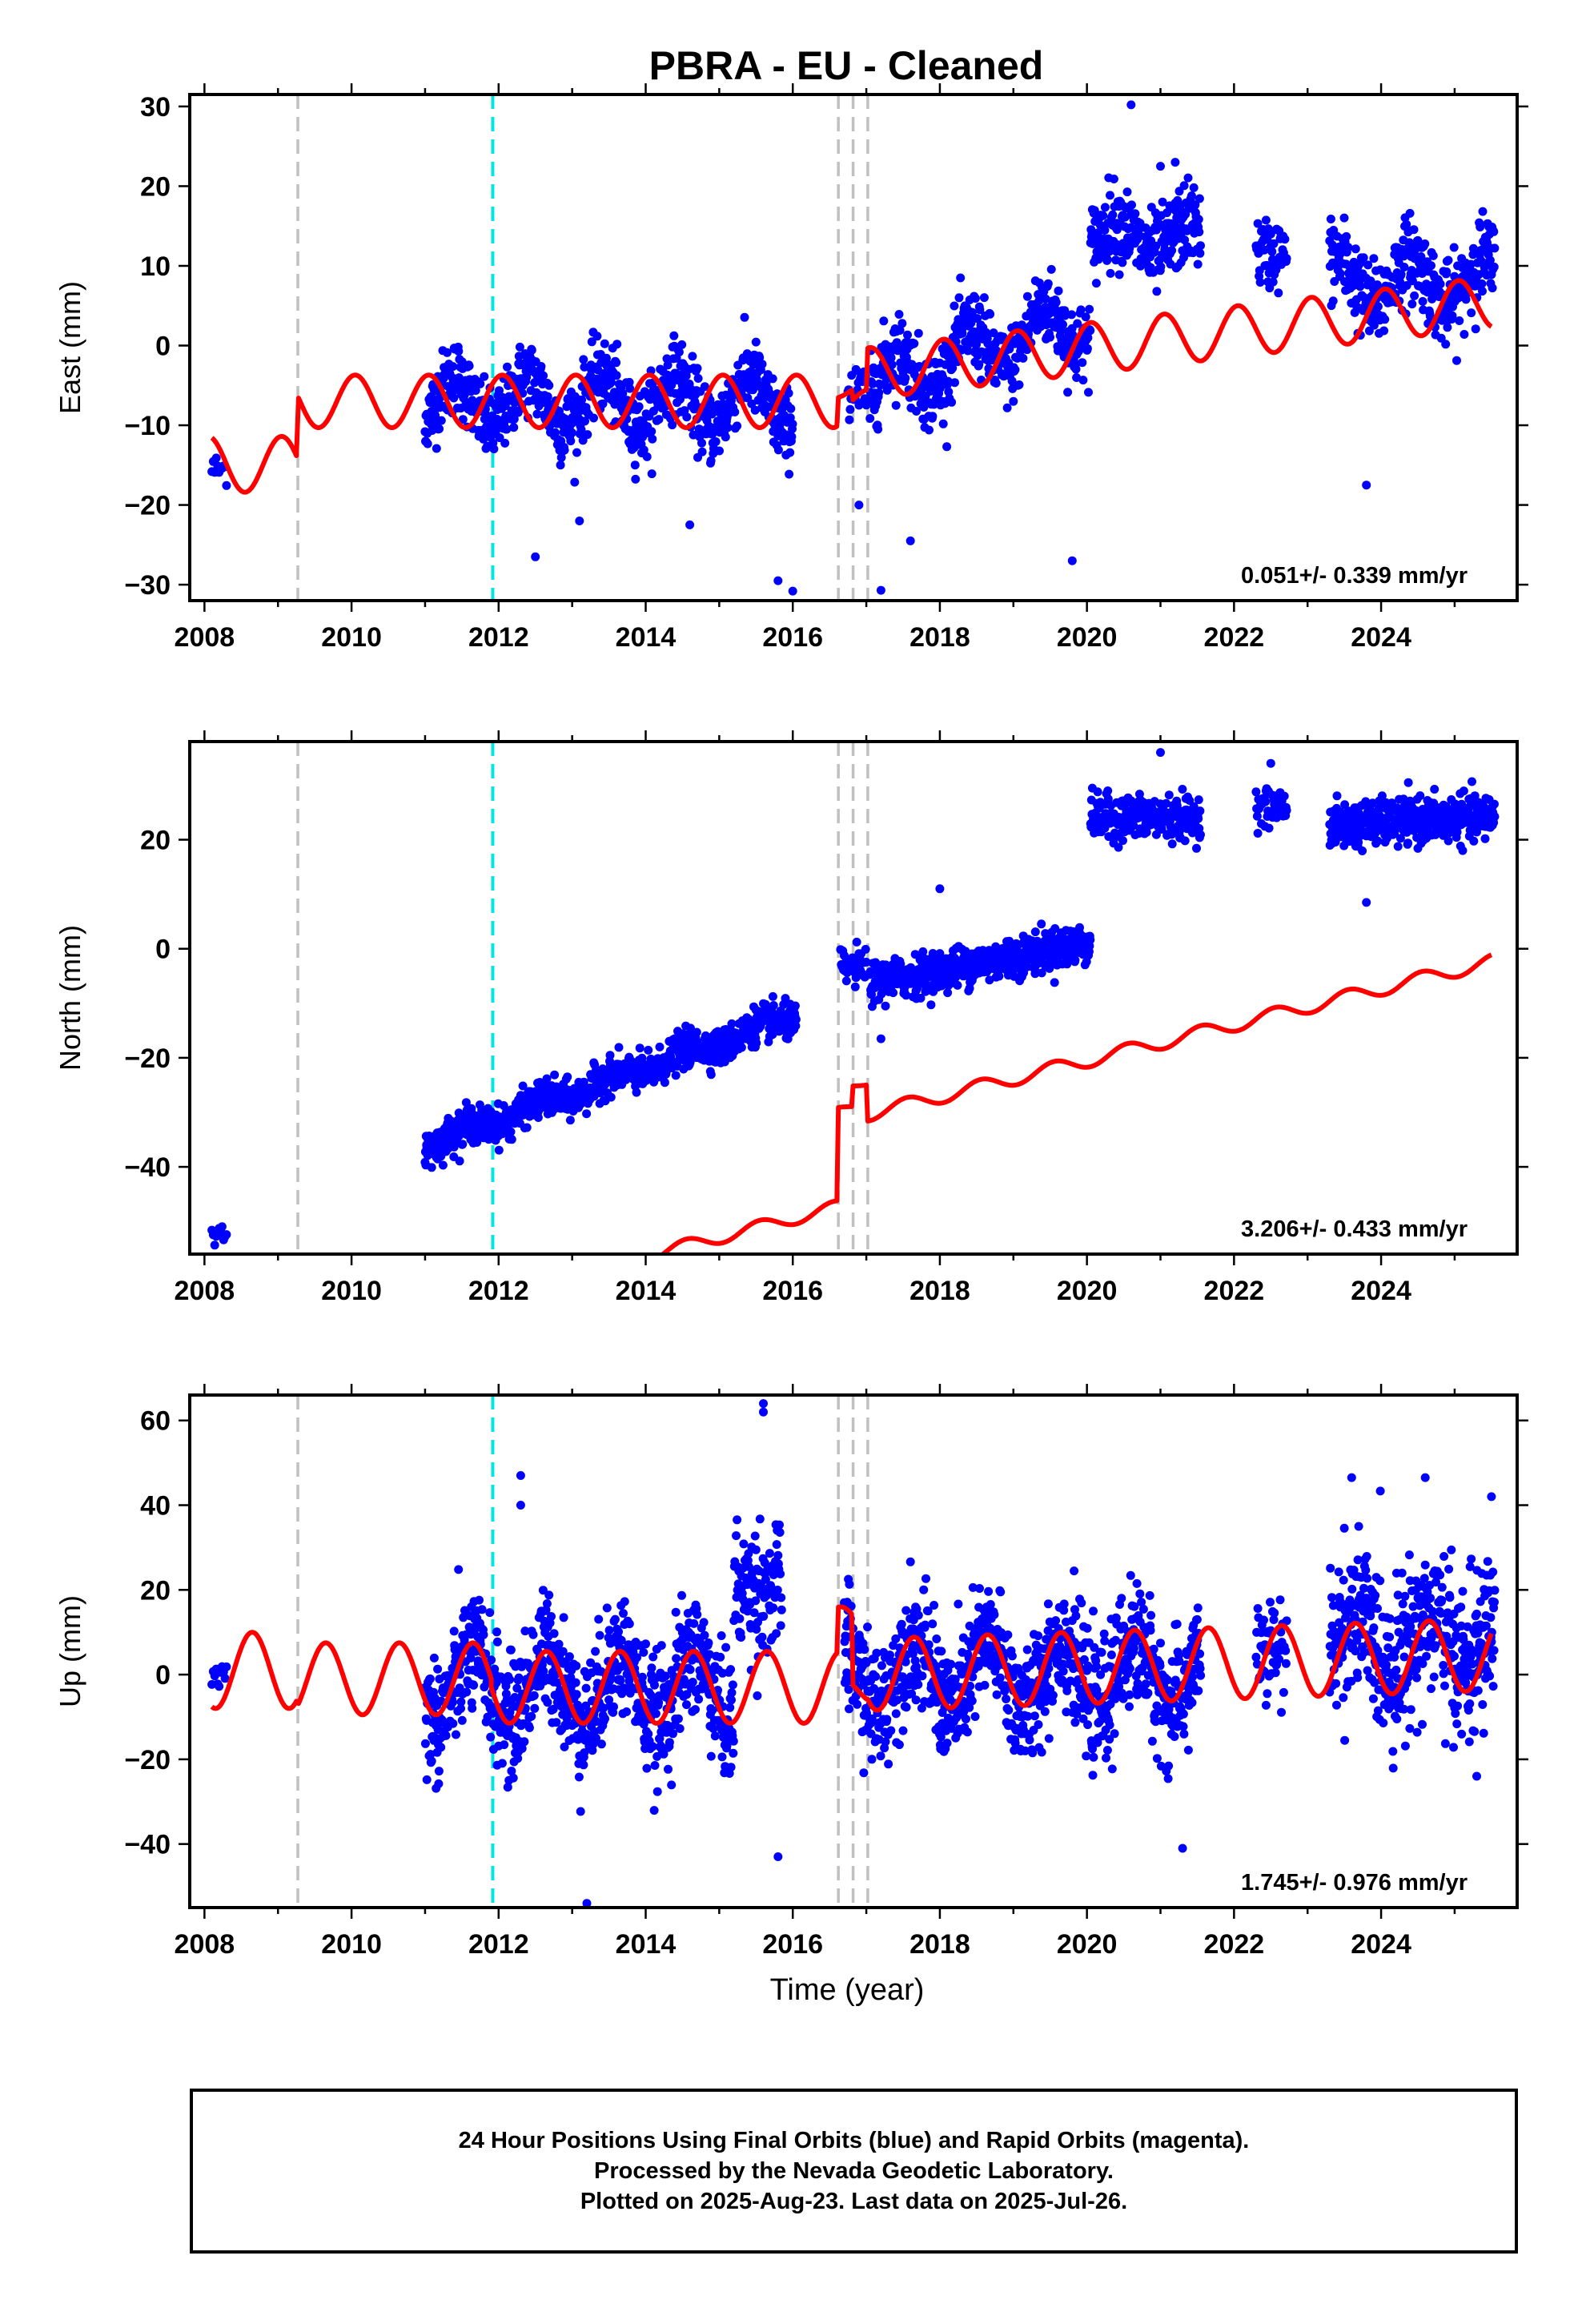 The height and width of the screenshot is (2324, 1582). What do you see at coordinates (155, 841) in the screenshot?
I see `y-tick-label: 20` at bounding box center [155, 841].